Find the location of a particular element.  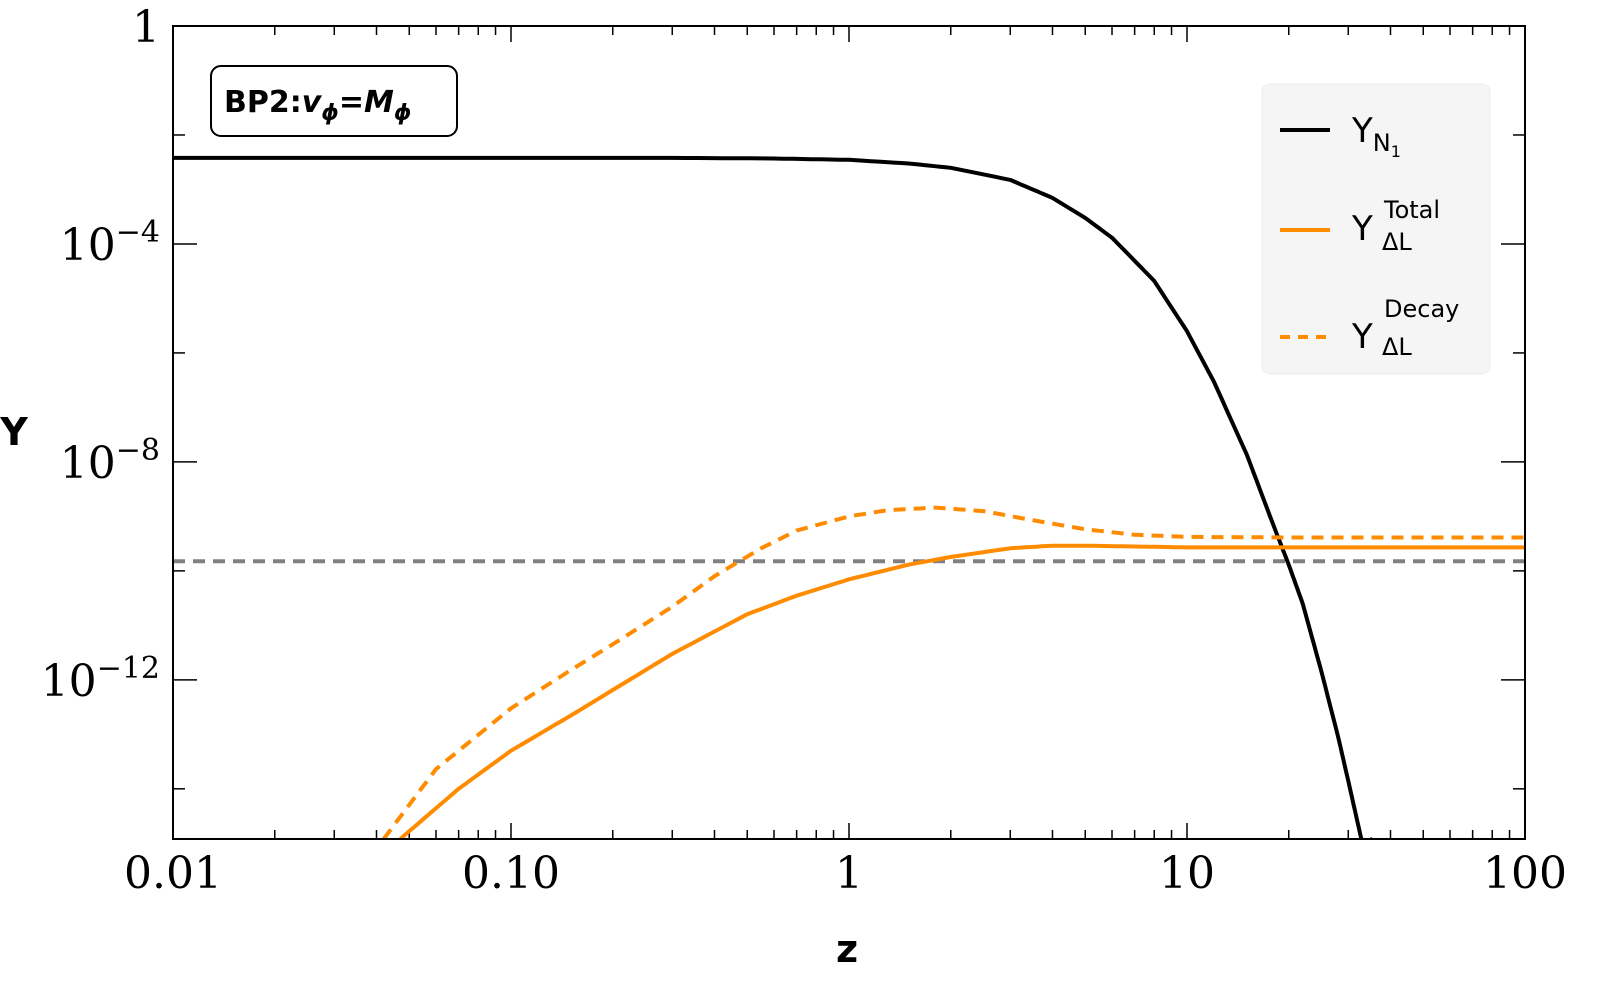

legend-yn1-main: Y is located at coordinates (1362, 131).